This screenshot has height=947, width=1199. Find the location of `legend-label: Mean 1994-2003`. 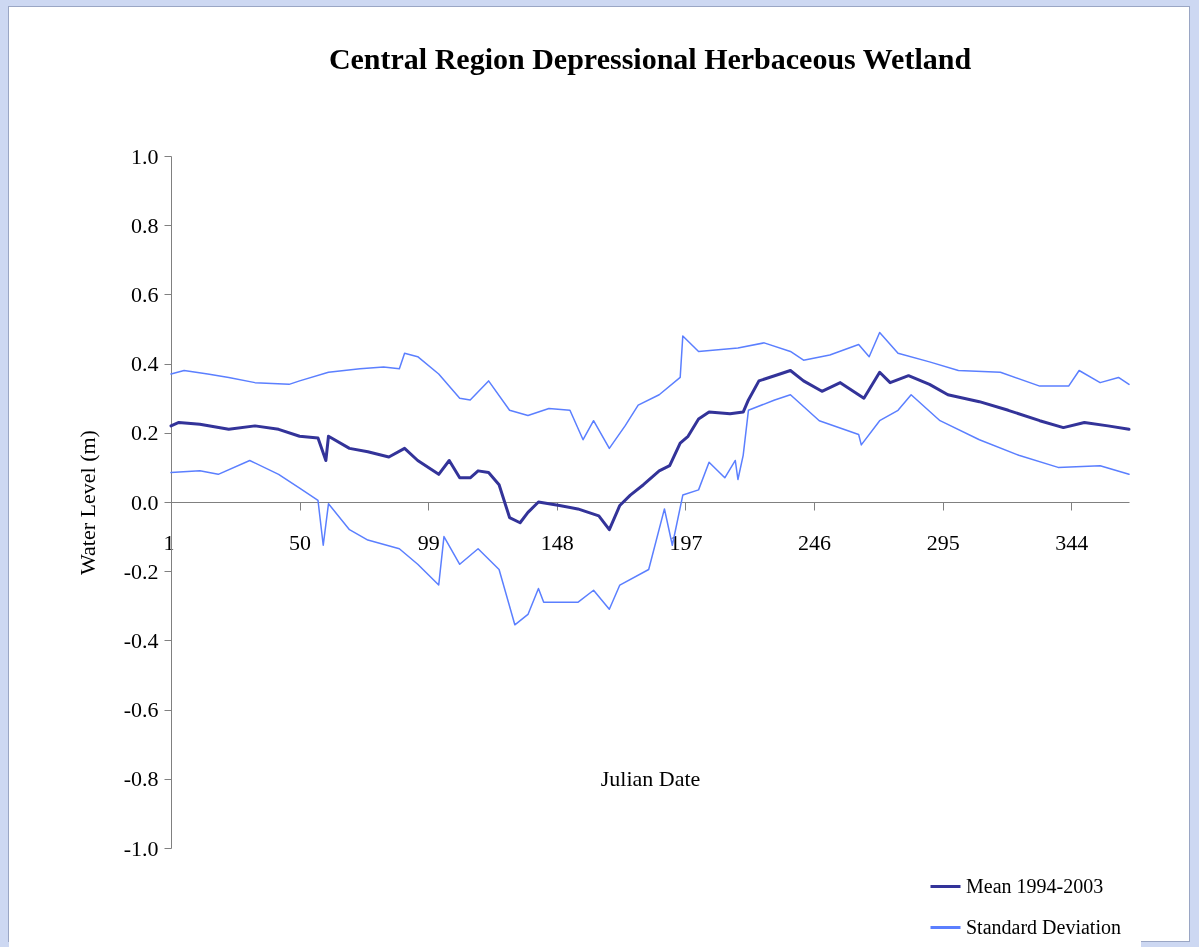

legend-label: Mean 1994-2003 is located at coordinates (1035, 885).